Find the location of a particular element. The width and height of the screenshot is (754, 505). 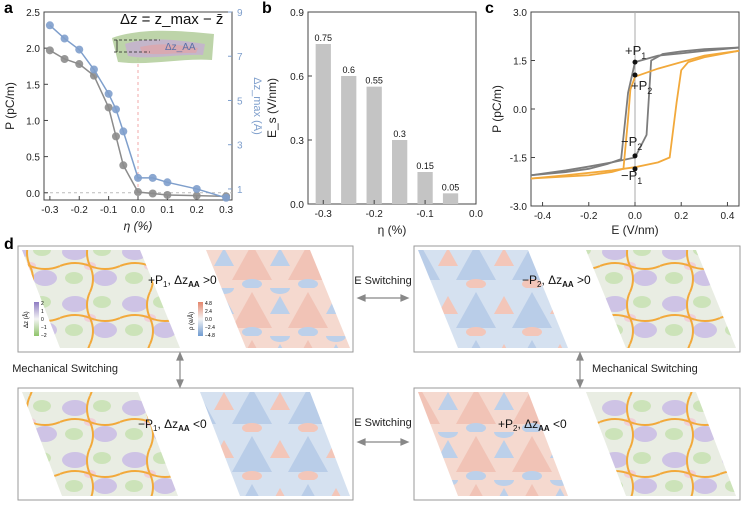

e-switching-top-label: E Switching is located at coordinates (382, 281).